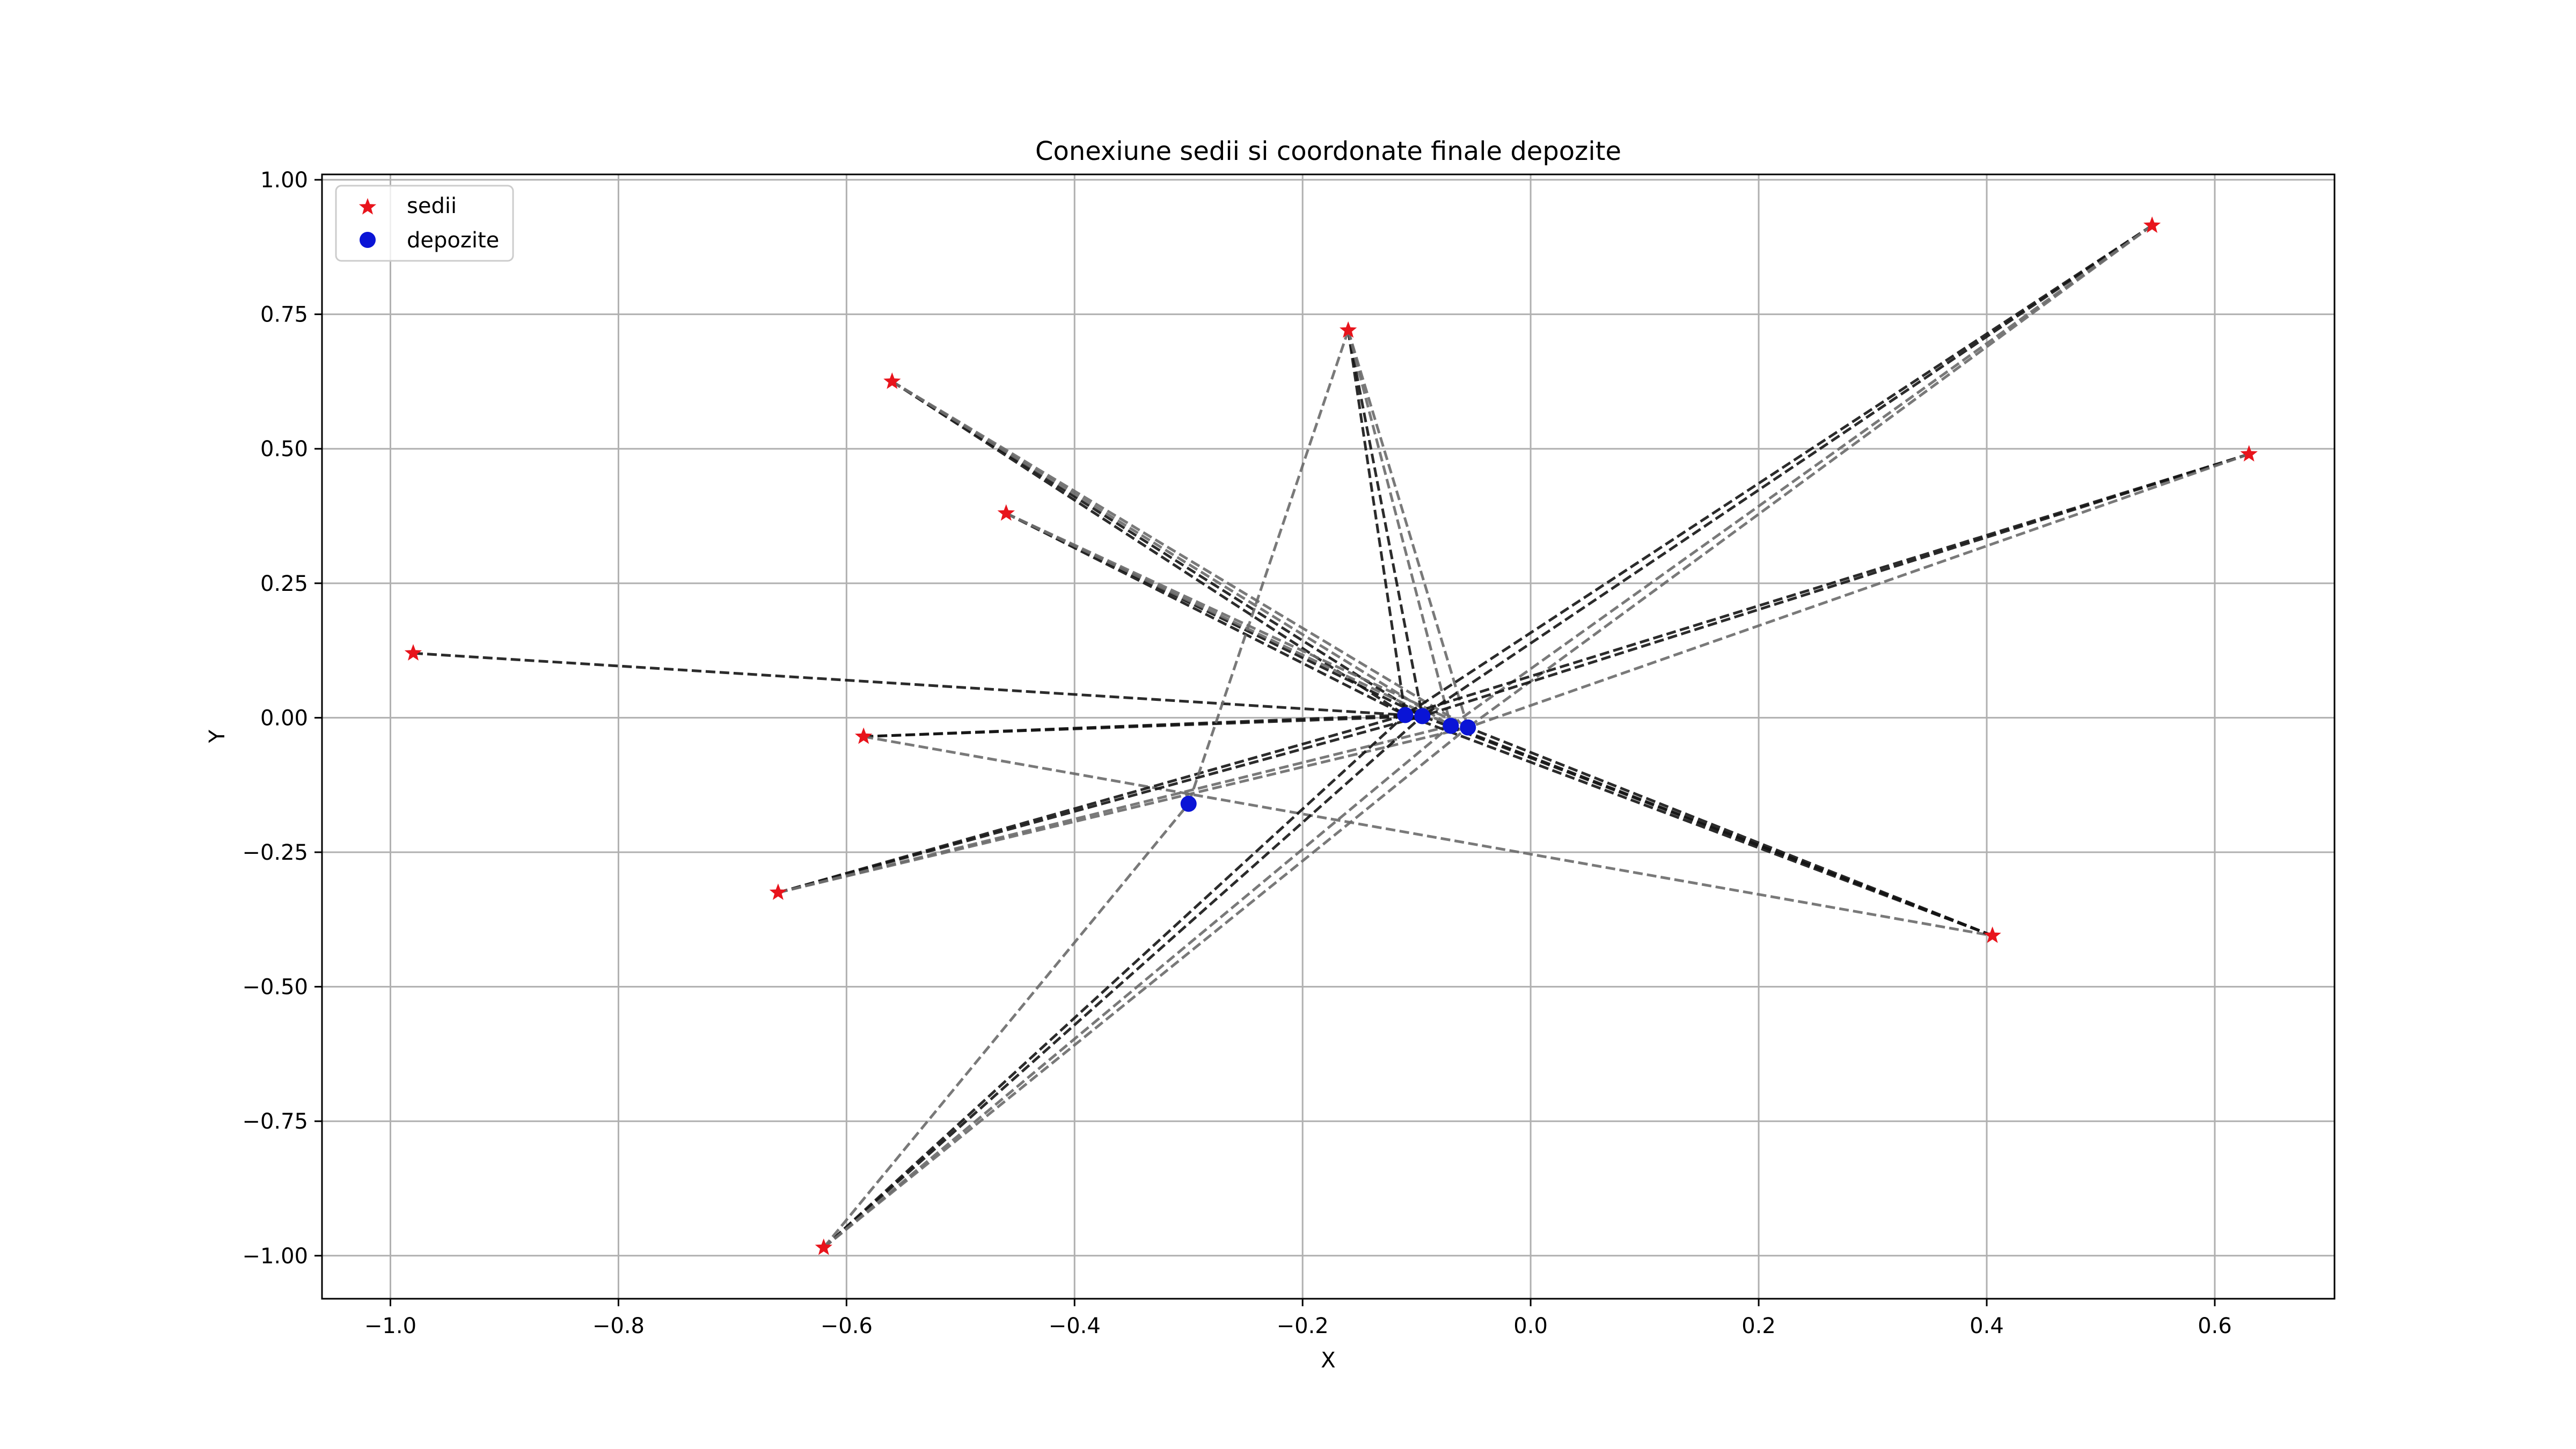 Image resolution: width=2576 pixels, height=1449 pixels. I want to click on x-tick-label: −0.8, so click(618, 1326).